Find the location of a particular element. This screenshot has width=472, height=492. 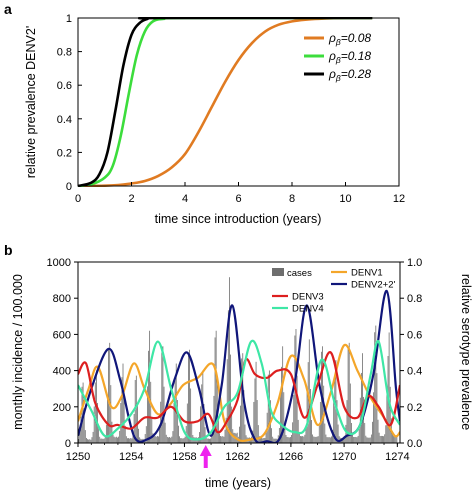

panel-b-introduction-marker is located at coordinates (205, 456).